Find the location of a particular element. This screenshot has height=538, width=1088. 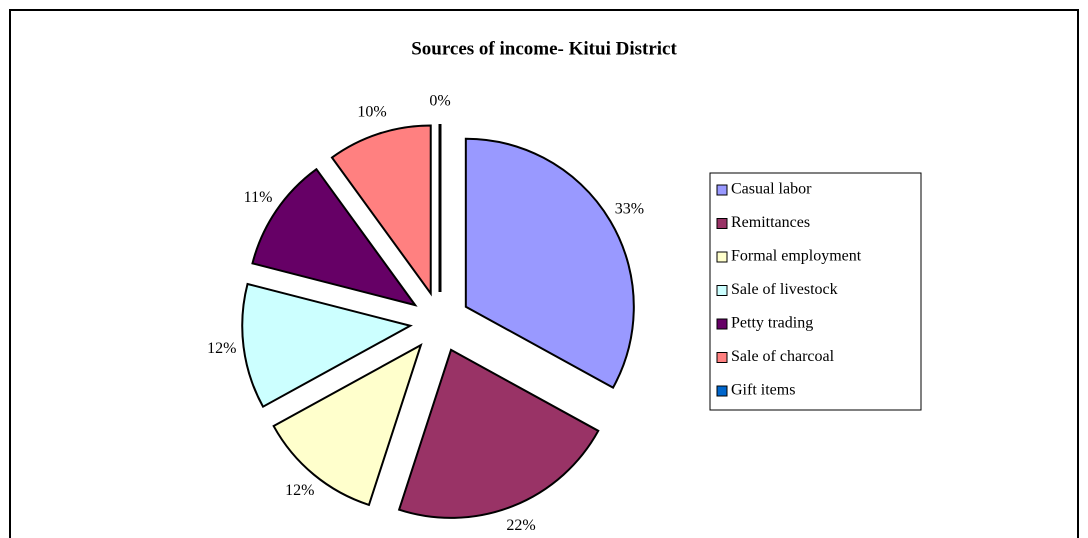

data-label: 33% is located at coordinates (629, 209).